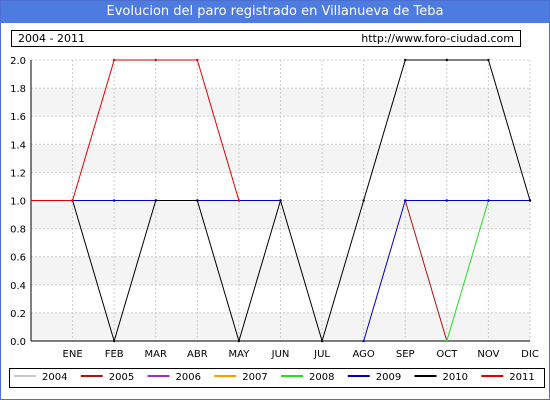  Describe the element at coordinates (114, 354) in the screenshot. I see `x-tick-label: FEB` at that location.